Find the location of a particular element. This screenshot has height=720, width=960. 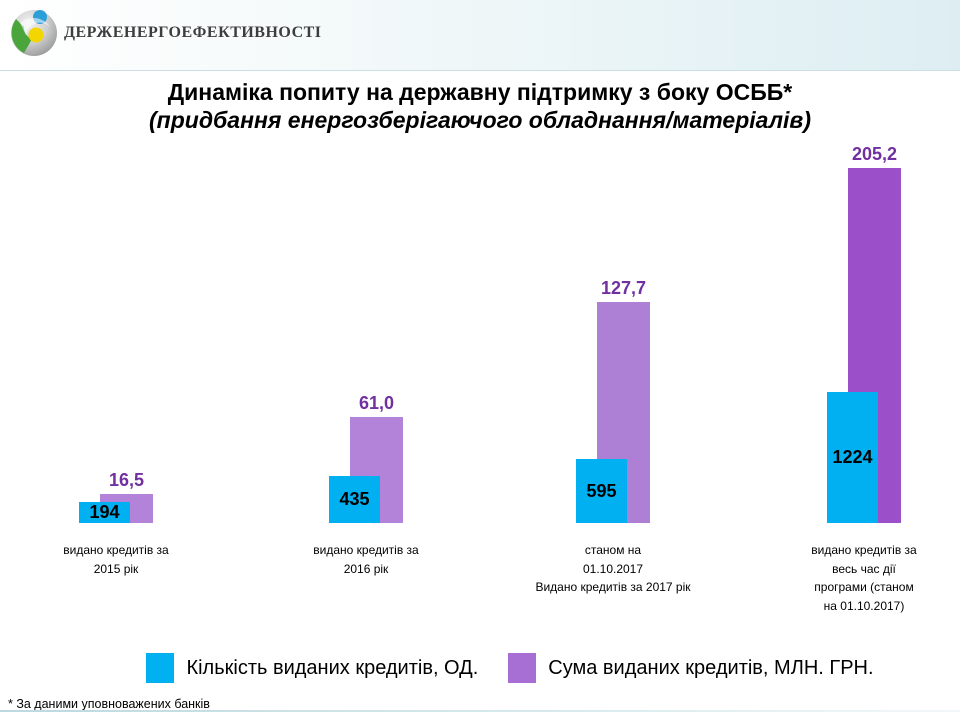

legend-item: Сума виданих кредитів, МЛН. ГРН. is located at coordinates (691, 668).